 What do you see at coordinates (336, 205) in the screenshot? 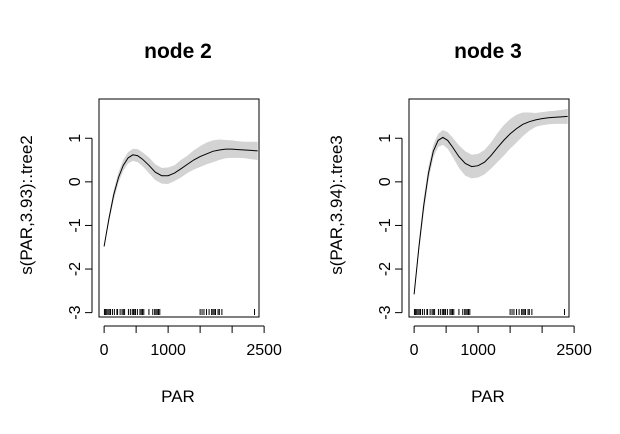
I see `y-axis-label: s(PAR,3.94):.tree3` at bounding box center [336, 205].